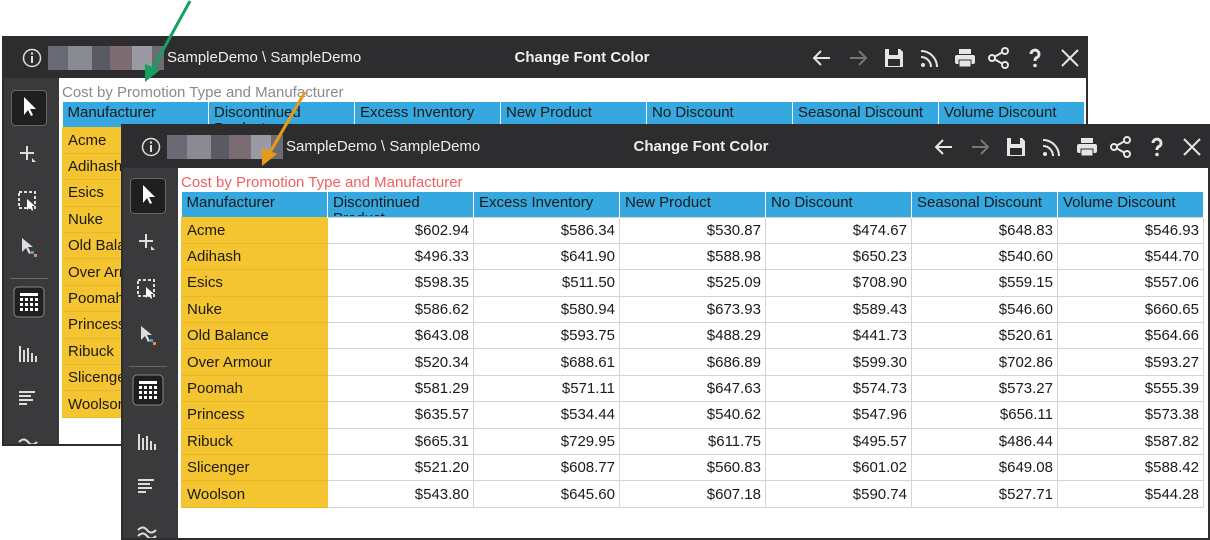 The image size is (1210, 540). What do you see at coordinates (984, 256) in the screenshot?
I see `value-cell: $540.60` at bounding box center [984, 256].